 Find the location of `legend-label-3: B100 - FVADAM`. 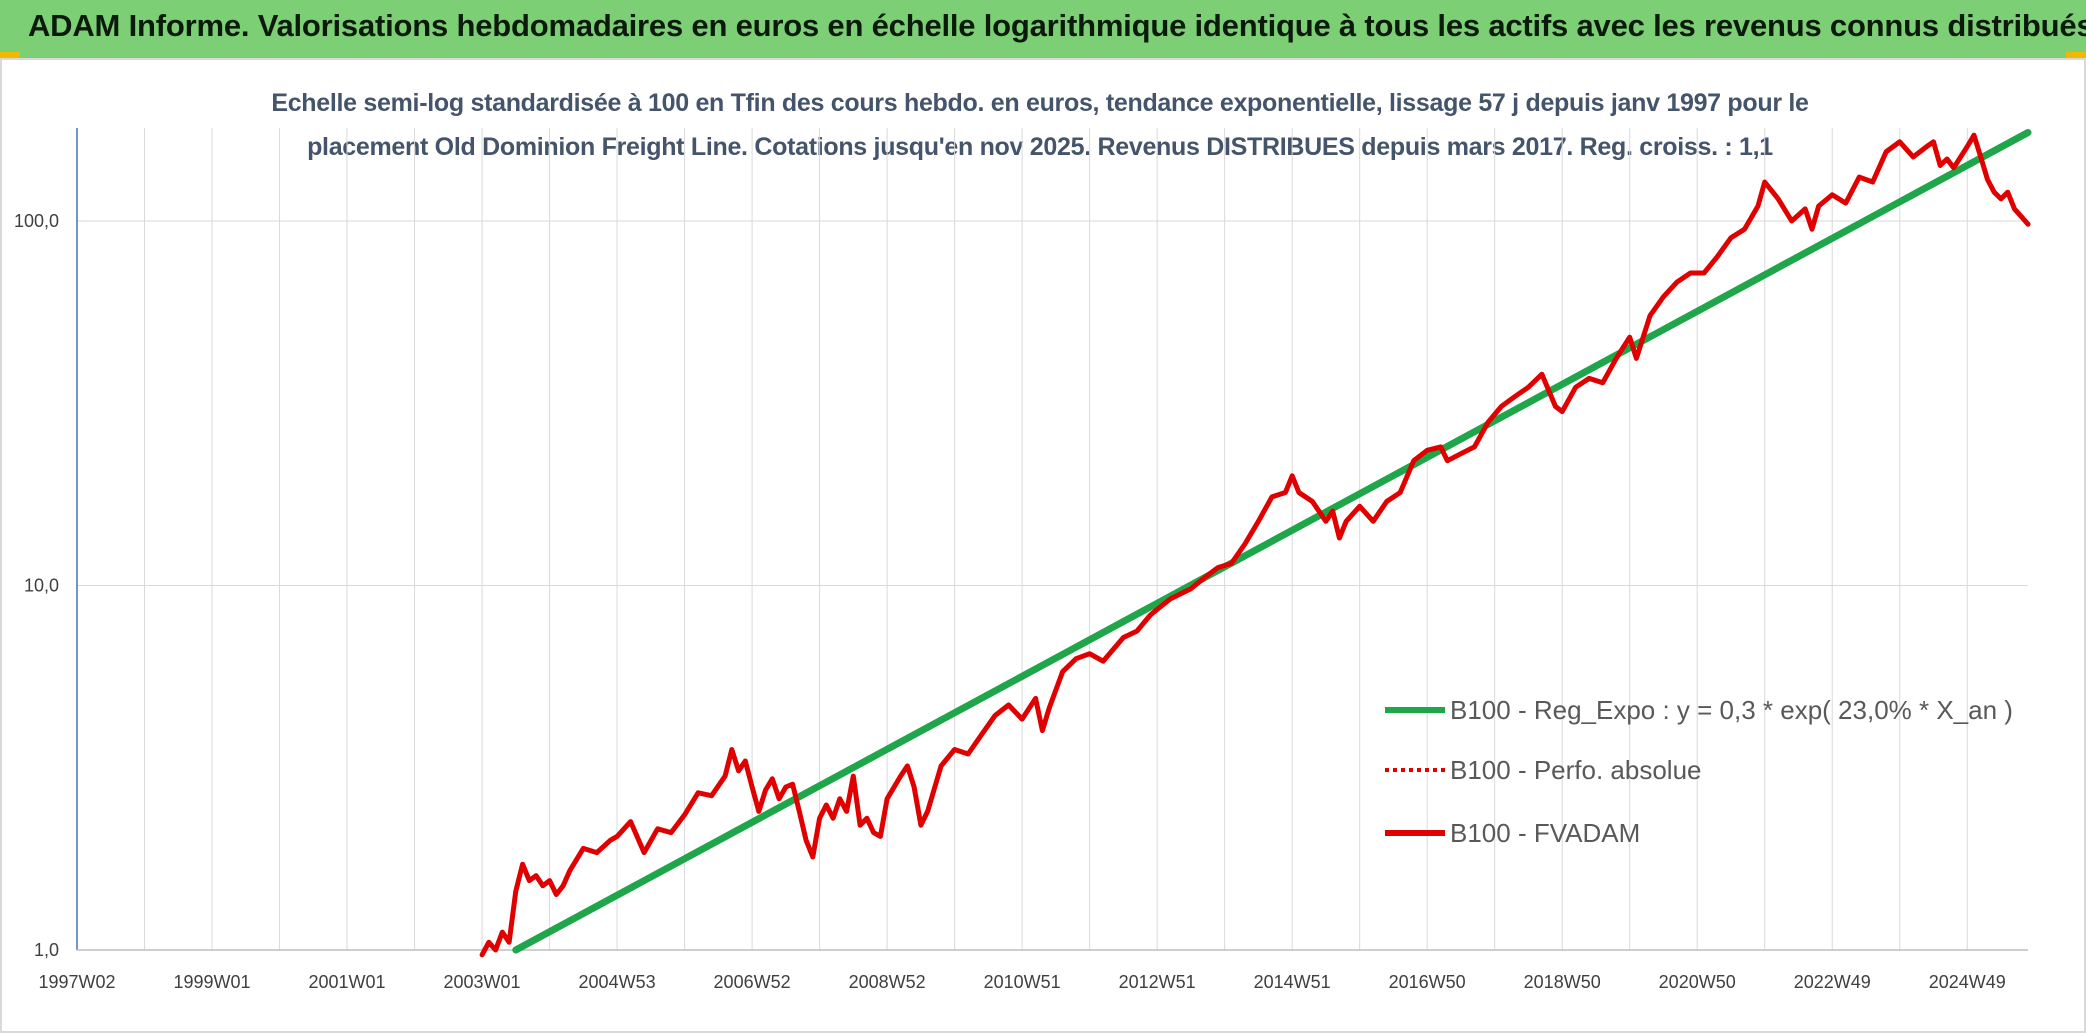

legend-label-3: B100 - FVADAM is located at coordinates (1545, 833).